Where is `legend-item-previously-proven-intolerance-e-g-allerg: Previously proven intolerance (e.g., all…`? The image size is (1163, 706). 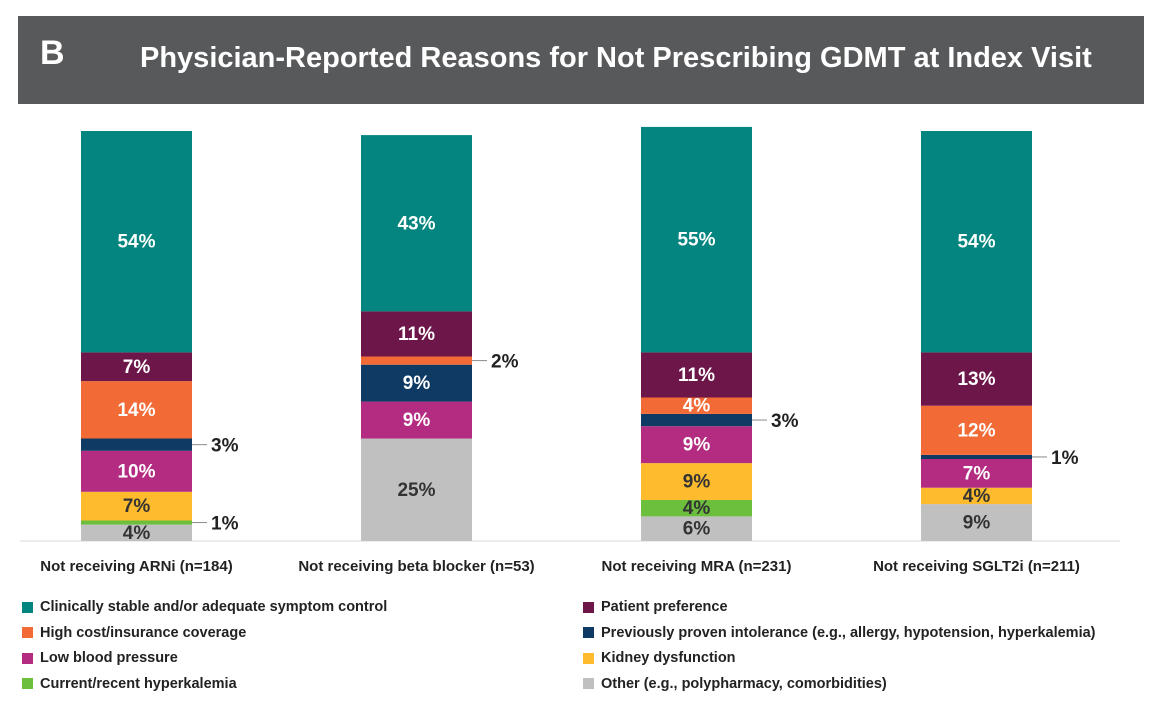
legend-item-previously-proven-intolerance-e-g-allerg: Previously proven intolerance (e.g., all… is located at coordinates (839, 633).